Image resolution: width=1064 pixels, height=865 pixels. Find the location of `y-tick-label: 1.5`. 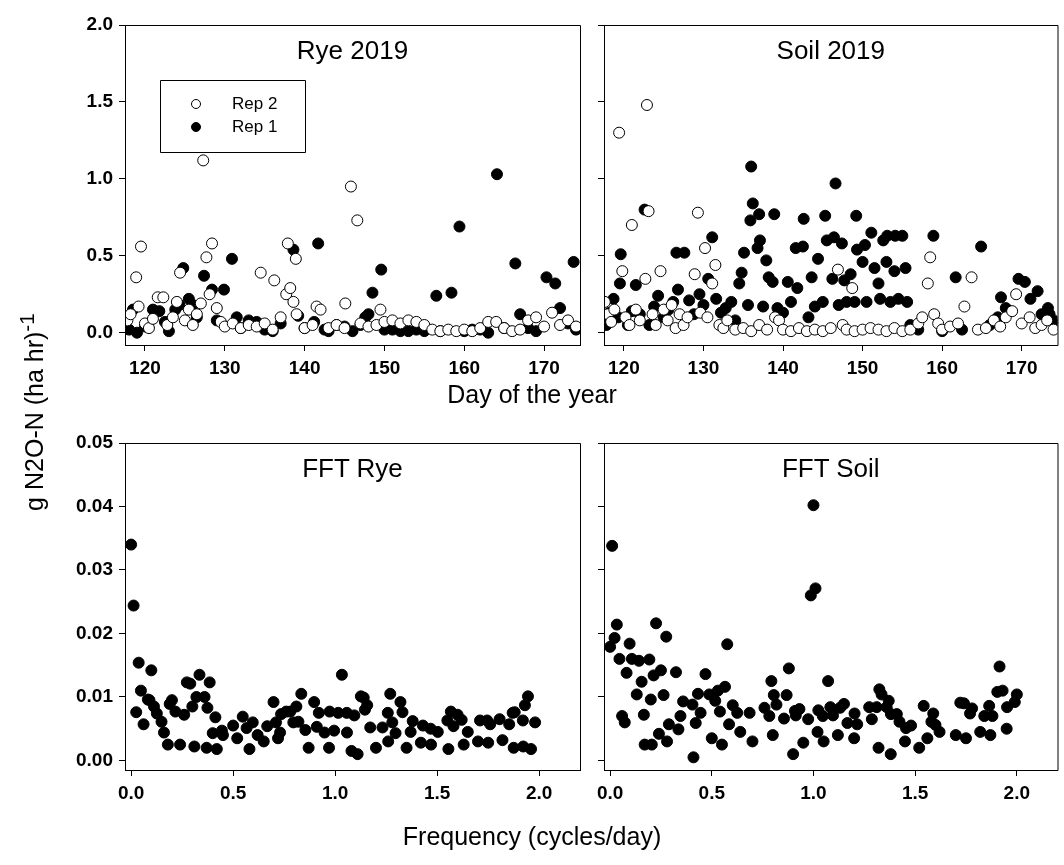

y-tick-label: 1.5 is located at coordinates (100, 101).